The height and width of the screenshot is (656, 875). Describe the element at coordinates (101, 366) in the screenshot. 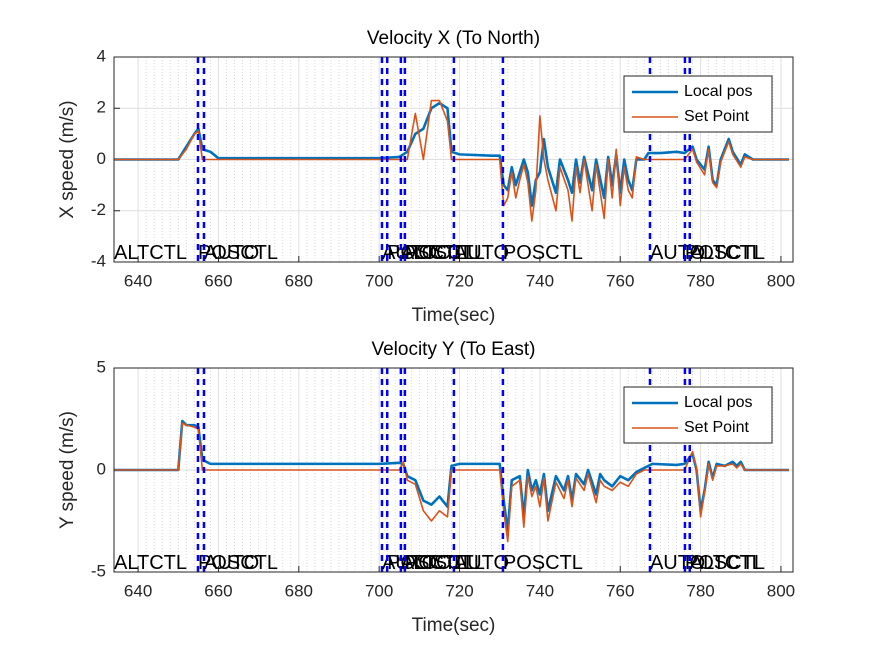

I see `y-tick-label: 5` at that location.